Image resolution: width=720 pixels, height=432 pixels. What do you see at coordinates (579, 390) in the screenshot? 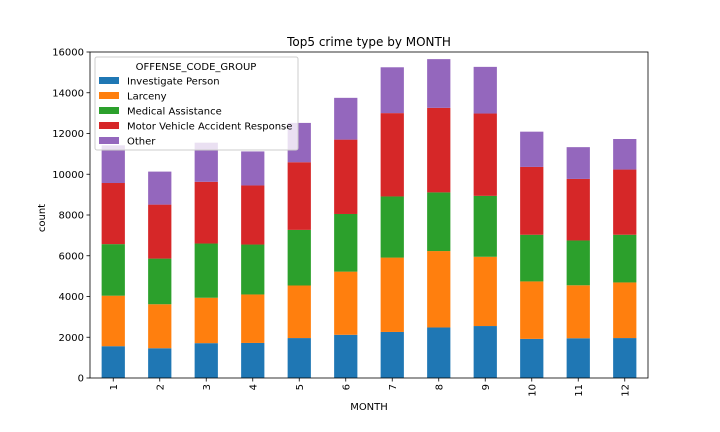
I see `x-tick-label: 11` at bounding box center [579, 390].